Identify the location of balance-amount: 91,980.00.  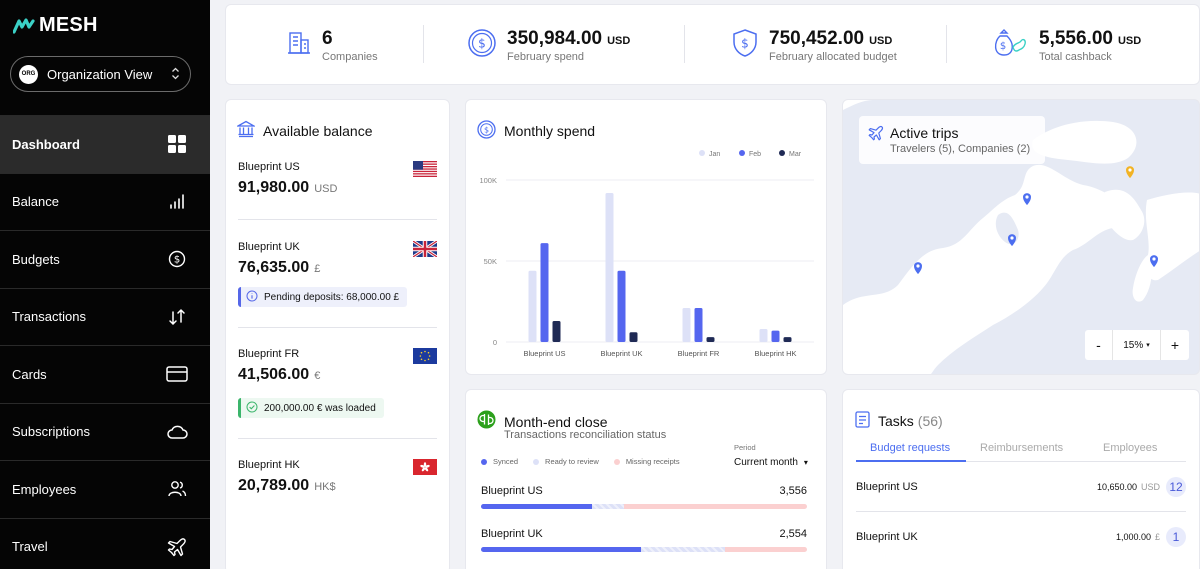
(274, 187).